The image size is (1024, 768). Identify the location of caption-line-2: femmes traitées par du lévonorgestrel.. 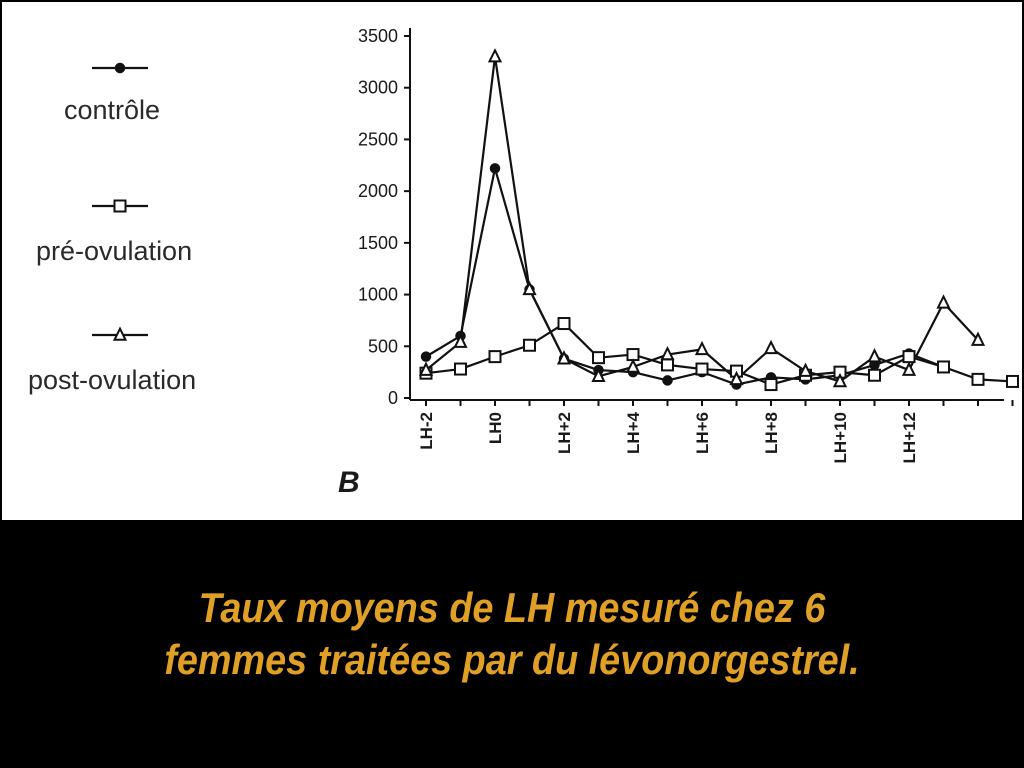
(512, 659).